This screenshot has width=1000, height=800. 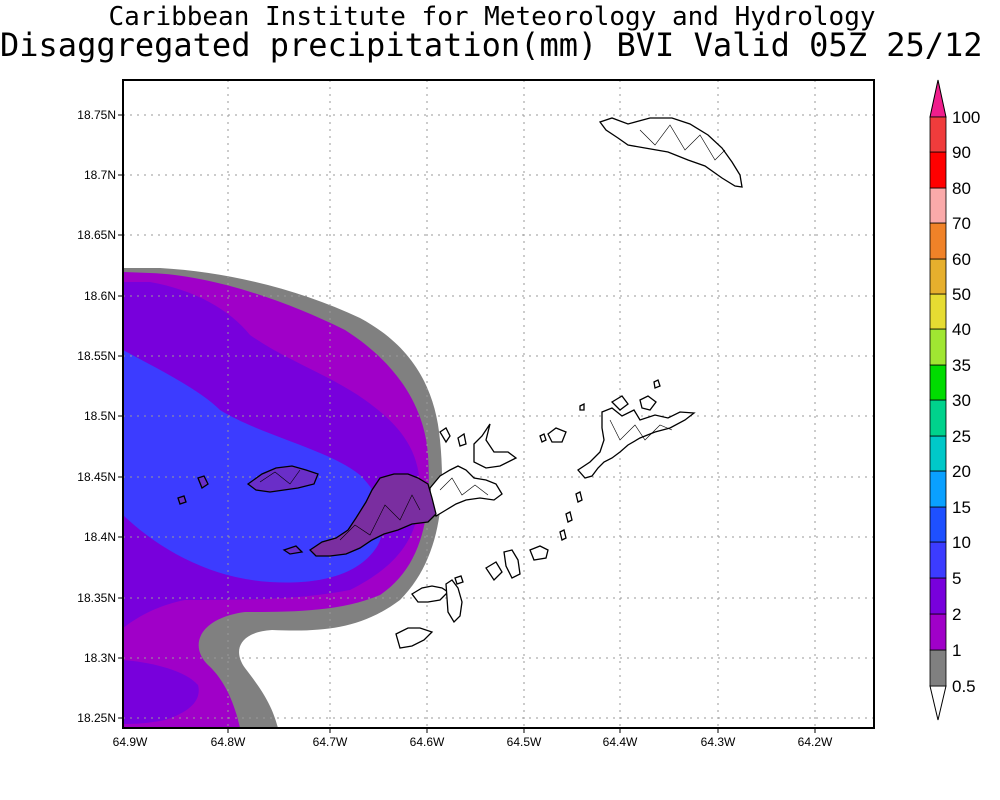 What do you see at coordinates (620, 742) in the screenshot?
I see `lon-tick-label: 64.4W` at bounding box center [620, 742].